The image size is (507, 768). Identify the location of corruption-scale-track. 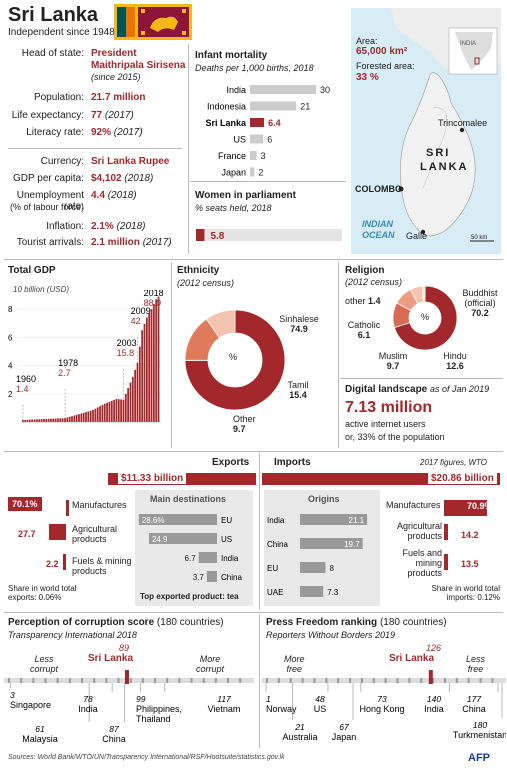
(129, 680).